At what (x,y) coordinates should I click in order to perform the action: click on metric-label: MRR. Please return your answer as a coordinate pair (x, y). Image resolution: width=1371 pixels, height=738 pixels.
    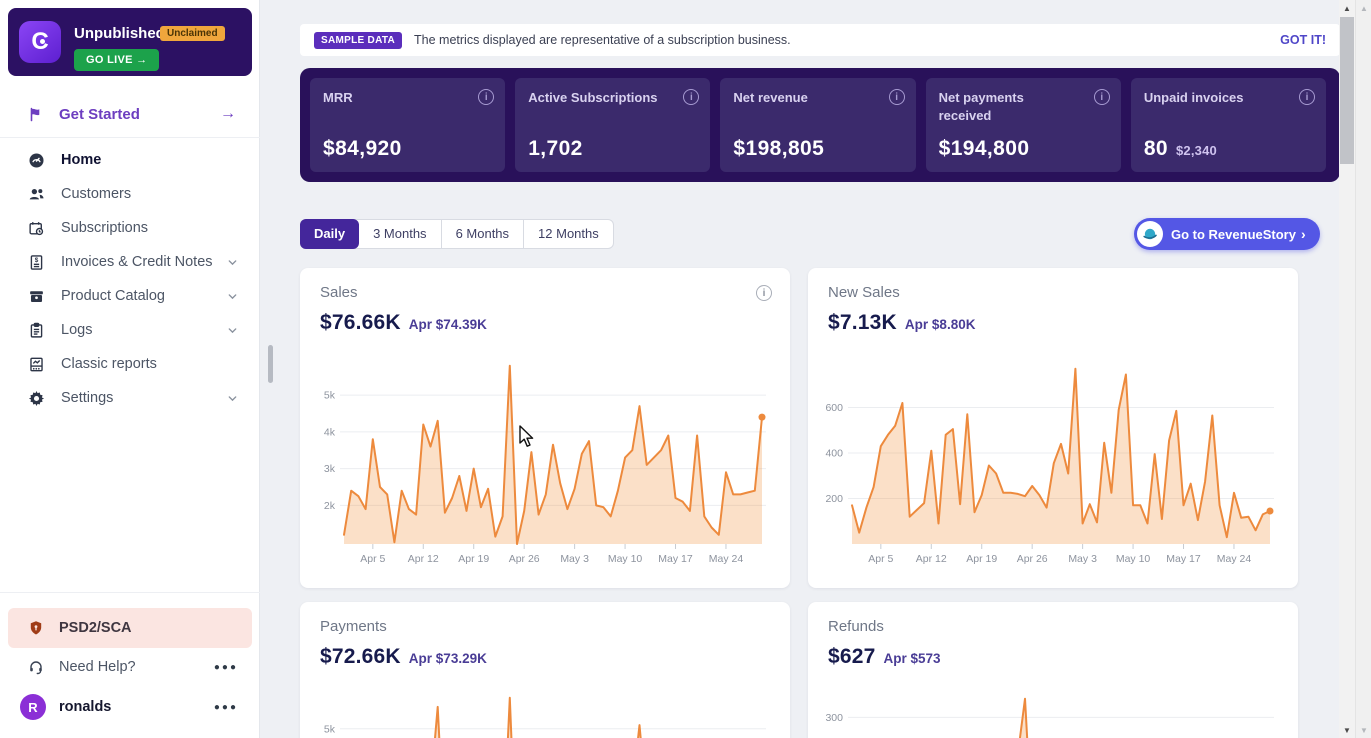
    Looking at the image, I should click on (338, 97).